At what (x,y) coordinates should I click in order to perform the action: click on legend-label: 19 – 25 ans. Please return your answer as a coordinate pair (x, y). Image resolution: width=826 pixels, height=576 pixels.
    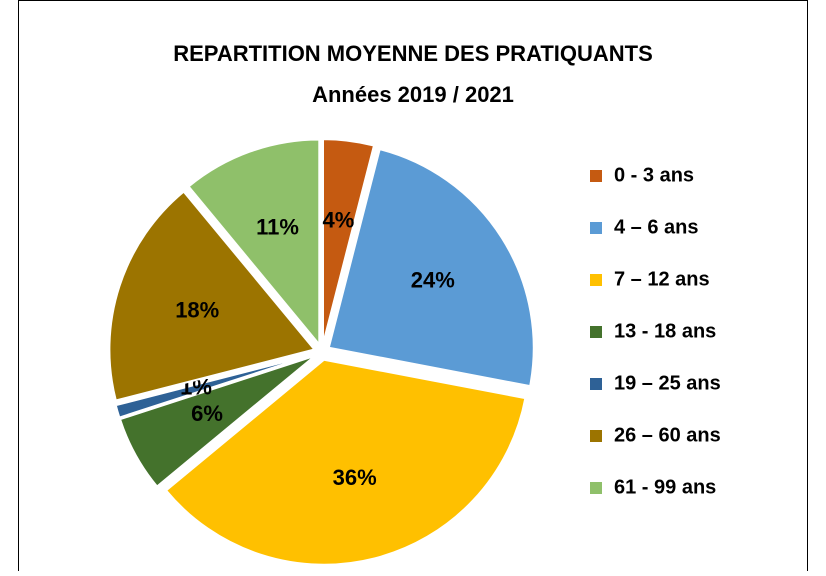
    Looking at the image, I should click on (667, 383).